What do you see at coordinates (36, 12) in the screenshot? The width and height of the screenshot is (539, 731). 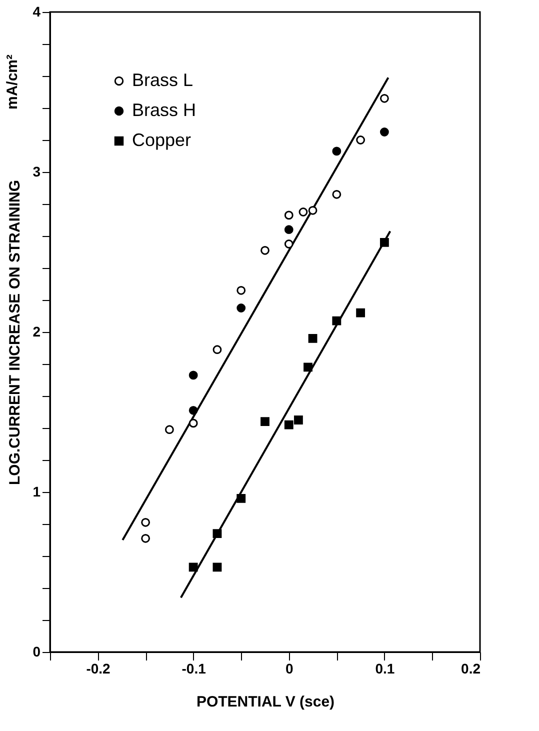 I see `y-tick-label: 4` at bounding box center [36, 12].